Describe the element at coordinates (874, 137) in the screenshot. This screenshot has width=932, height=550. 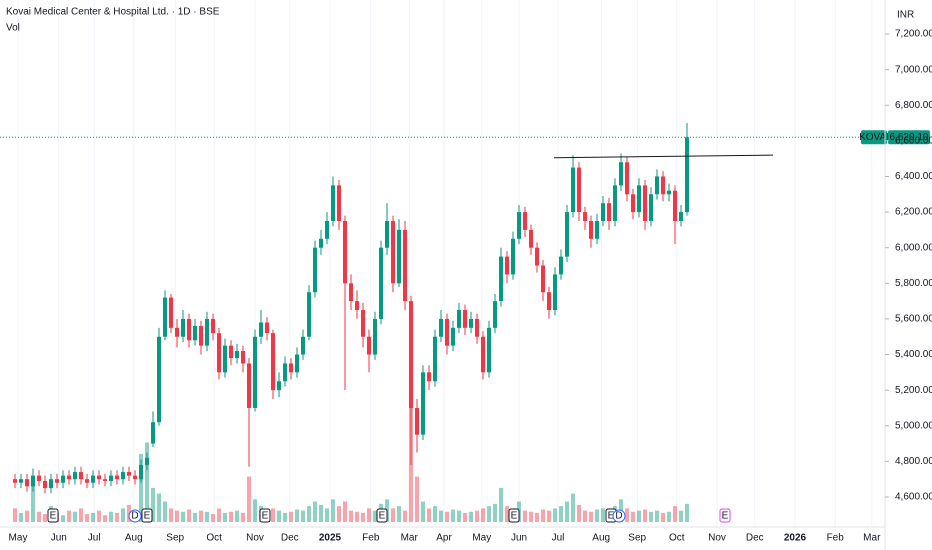
I see `symbol-label: KOVAI` at that location.